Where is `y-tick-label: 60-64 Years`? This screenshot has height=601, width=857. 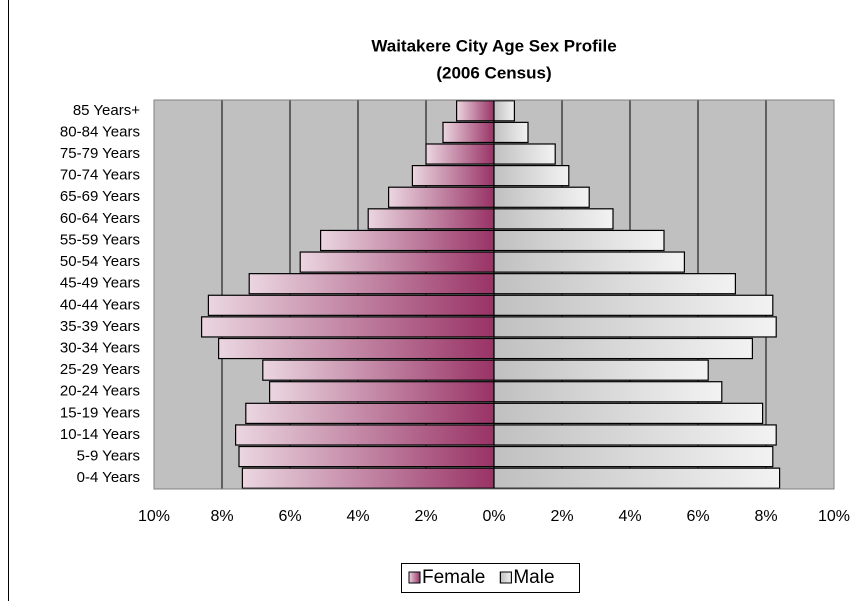
y-tick-label: 60-64 Years is located at coordinates (100, 218).